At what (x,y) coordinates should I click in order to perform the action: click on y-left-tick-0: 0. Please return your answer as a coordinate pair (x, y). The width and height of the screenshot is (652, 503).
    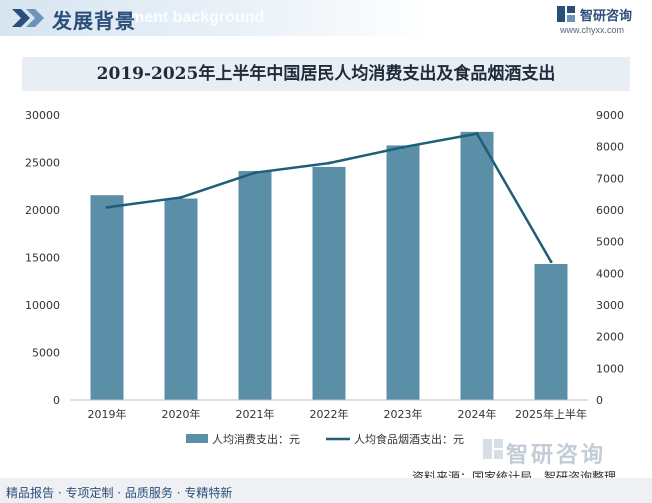
    Looking at the image, I should click on (56, 400).